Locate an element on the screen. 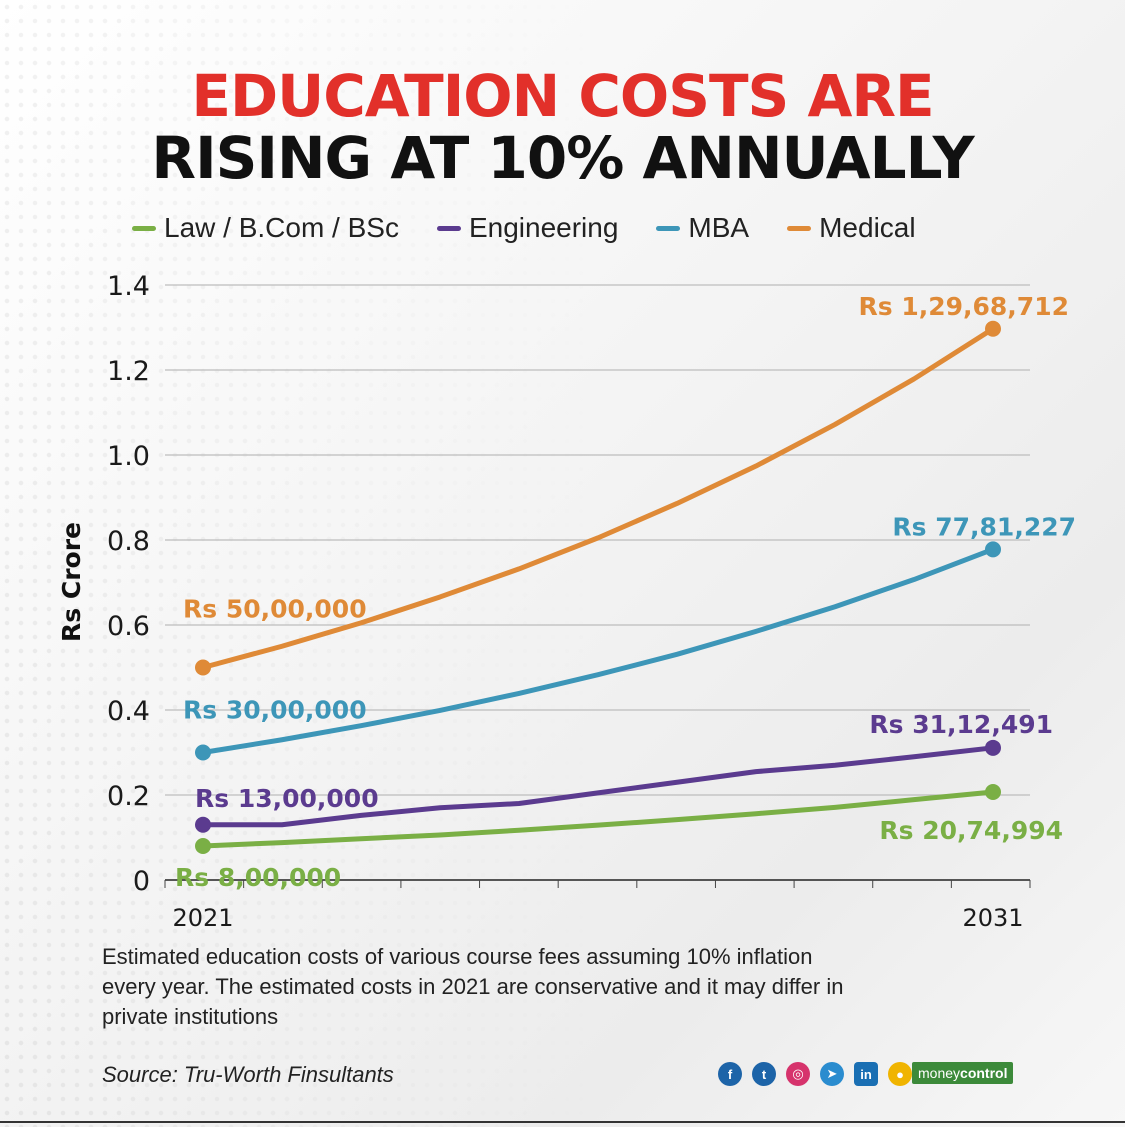 Image resolution: width=1125 pixels, height=1127 pixels. y-tick-label: 0.2 is located at coordinates (128, 796).